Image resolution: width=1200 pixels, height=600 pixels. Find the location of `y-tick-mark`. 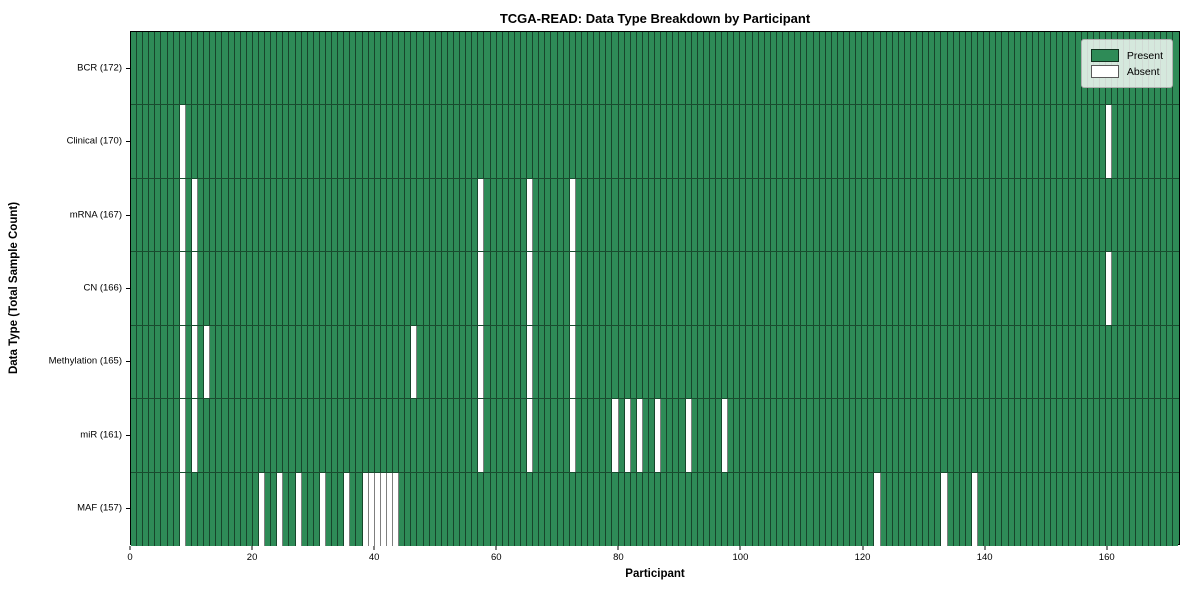

y-tick-mark is located at coordinates (128, 362).